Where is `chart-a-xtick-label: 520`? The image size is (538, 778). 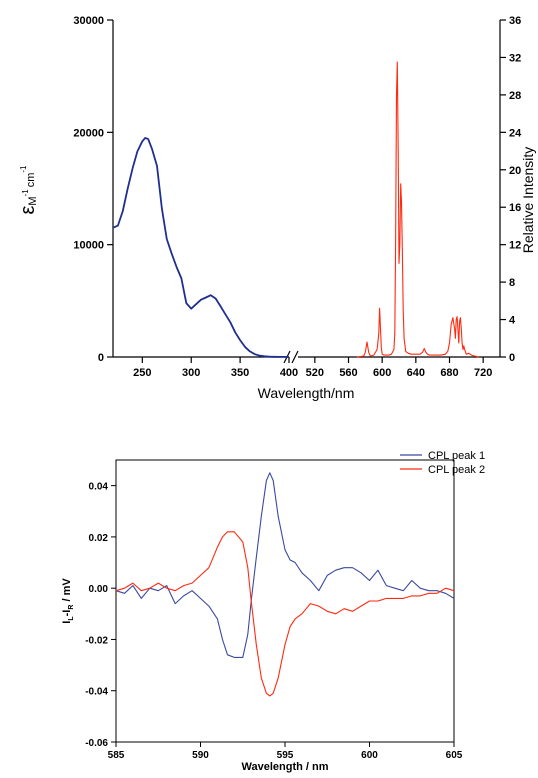 chart-a-xtick-label: 520 is located at coordinates (315, 373).